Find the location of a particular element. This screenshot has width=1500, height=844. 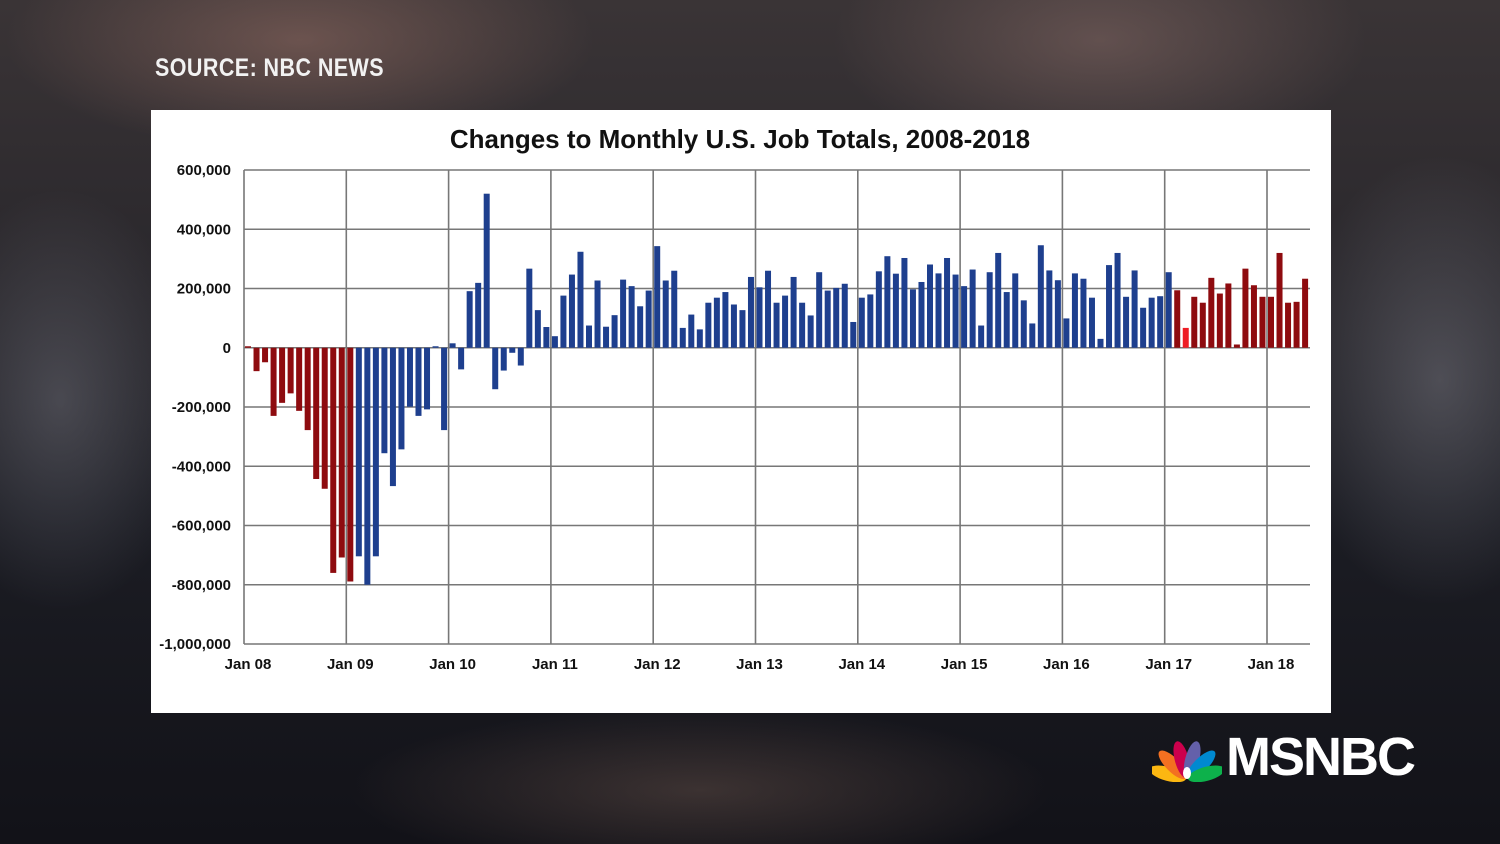

y-tick-label: -200,000 is located at coordinates (201, 407).